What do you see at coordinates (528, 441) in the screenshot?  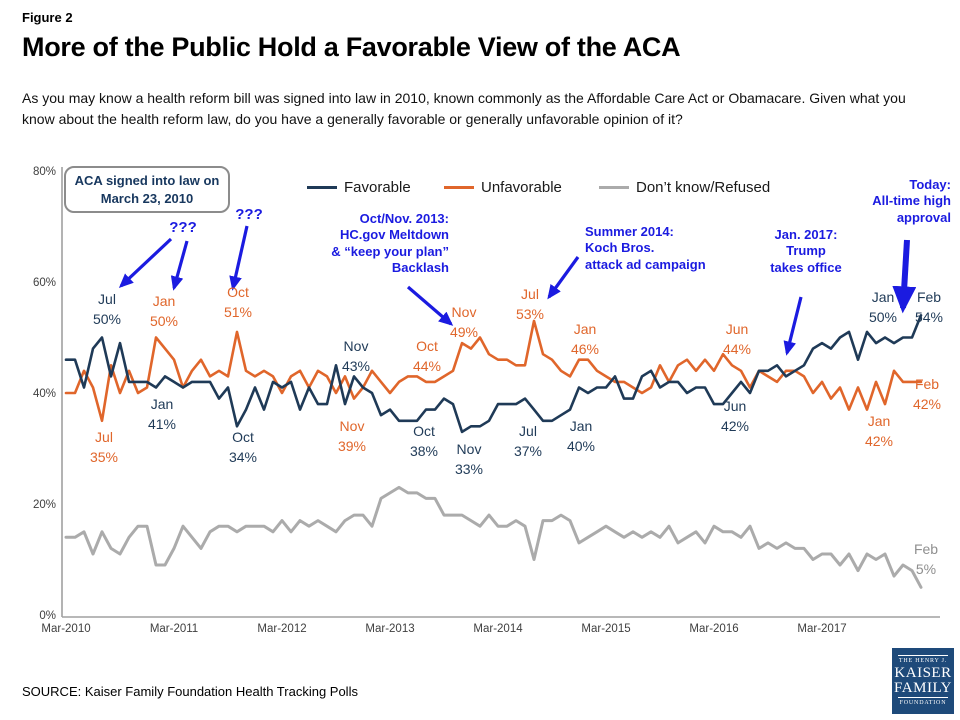 I see `point-label: Jul 37%` at bounding box center [528, 441].